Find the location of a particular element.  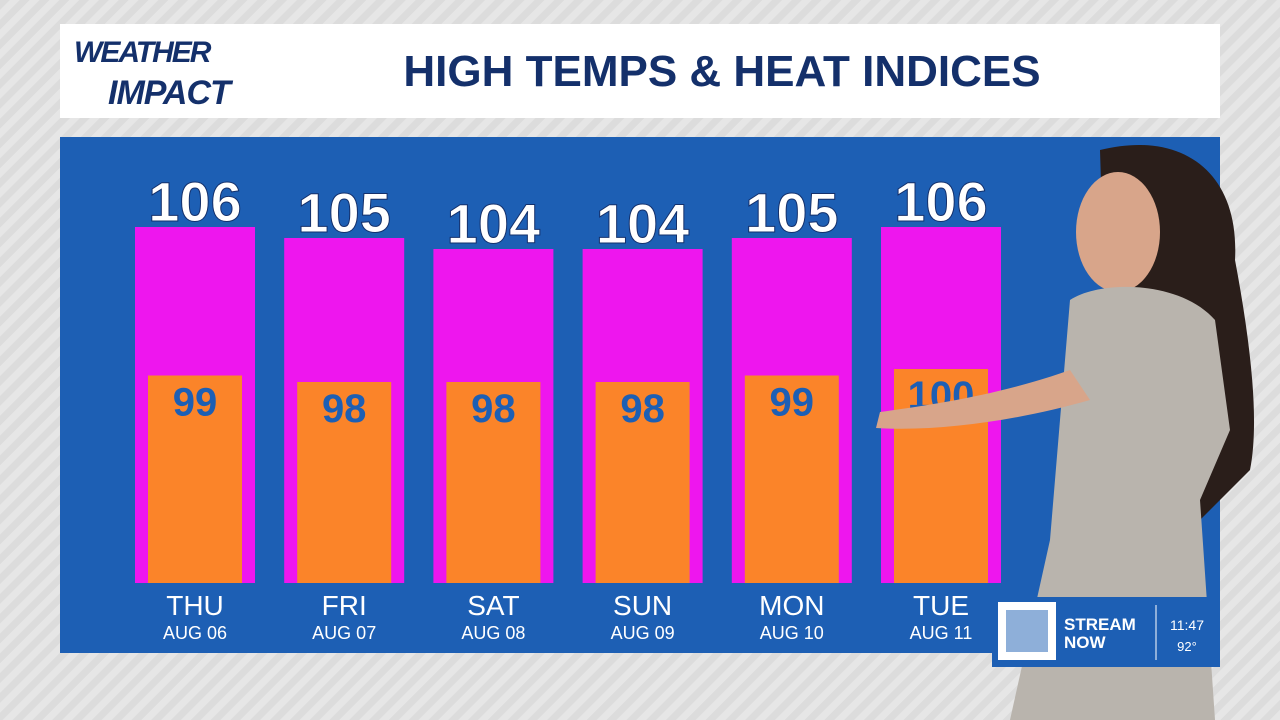

time: 11:47 is located at coordinates (1187, 625).